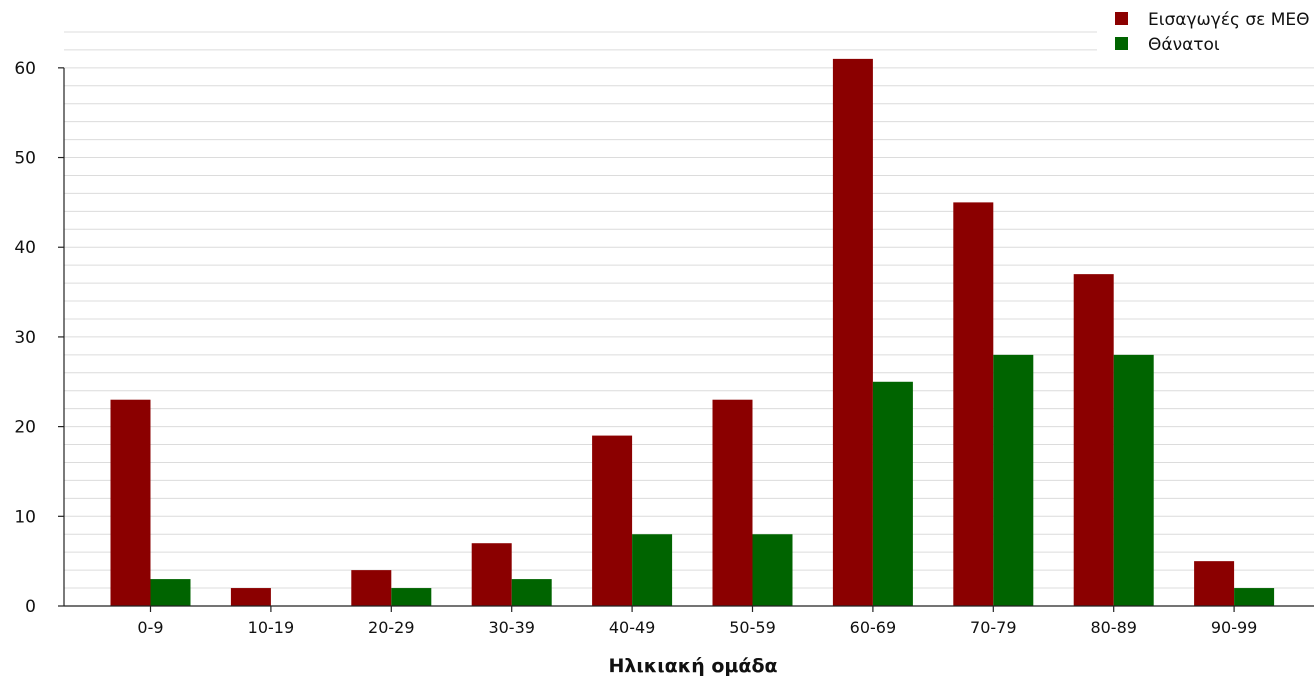 The width and height of the screenshot is (1314, 680). What do you see at coordinates (39, 338) in the screenshot?
I see `y-tick-labels: 0 10 20 30 40 50 60` at bounding box center [39, 338].